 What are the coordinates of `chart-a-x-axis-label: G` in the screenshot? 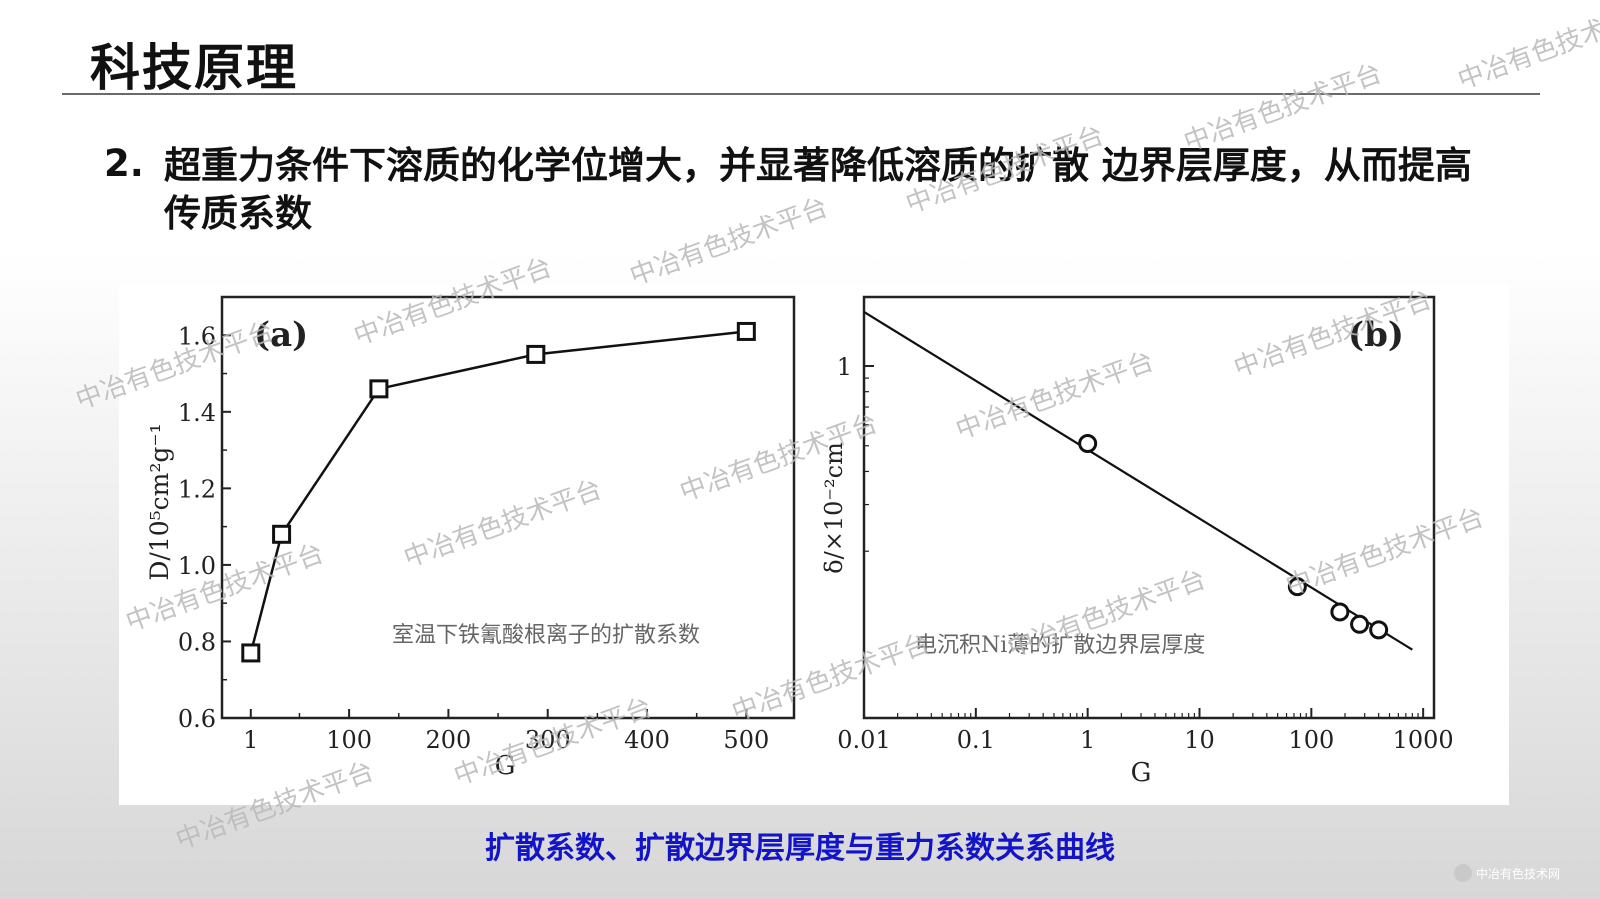 It's located at (505, 766).